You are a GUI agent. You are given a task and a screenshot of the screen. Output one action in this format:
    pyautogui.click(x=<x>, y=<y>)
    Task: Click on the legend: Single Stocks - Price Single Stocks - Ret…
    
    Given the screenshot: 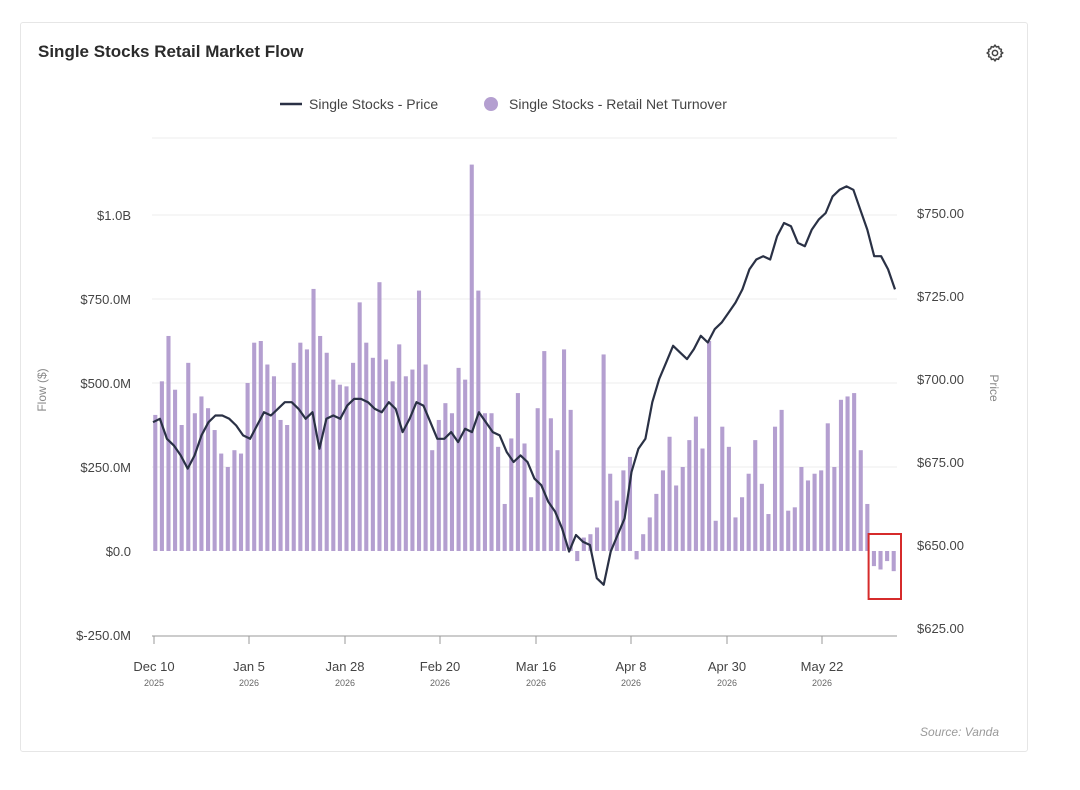 What is the action you would take?
    pyautogui.click(x=503, y=104)
    